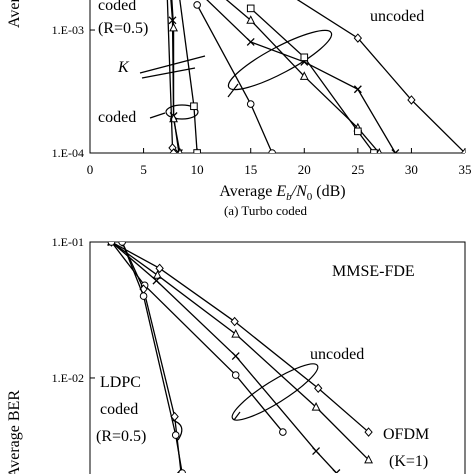 This screenshot has width=474, height=474. Describe the element at coordinates (408, 461) in the screenshot. I see `annotation: (K=1)` at that location.